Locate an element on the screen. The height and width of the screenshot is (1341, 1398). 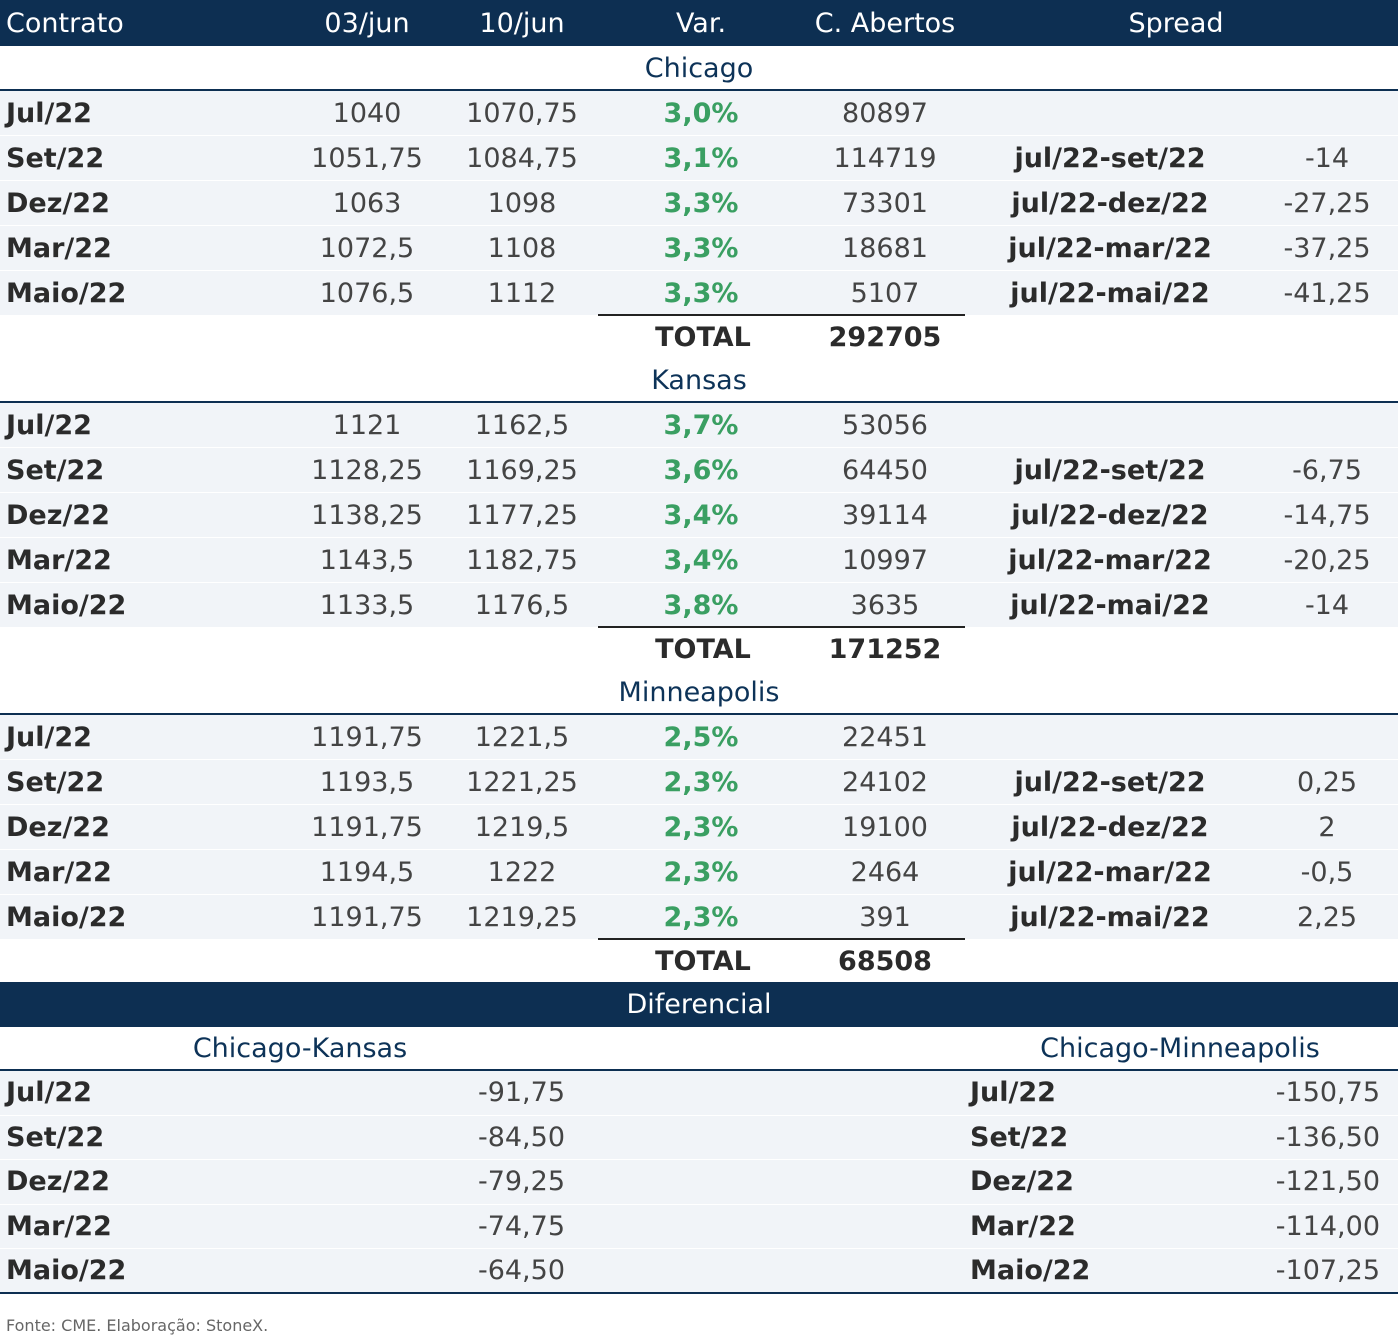
cell: 1098 is located at coordinates (522, 203).